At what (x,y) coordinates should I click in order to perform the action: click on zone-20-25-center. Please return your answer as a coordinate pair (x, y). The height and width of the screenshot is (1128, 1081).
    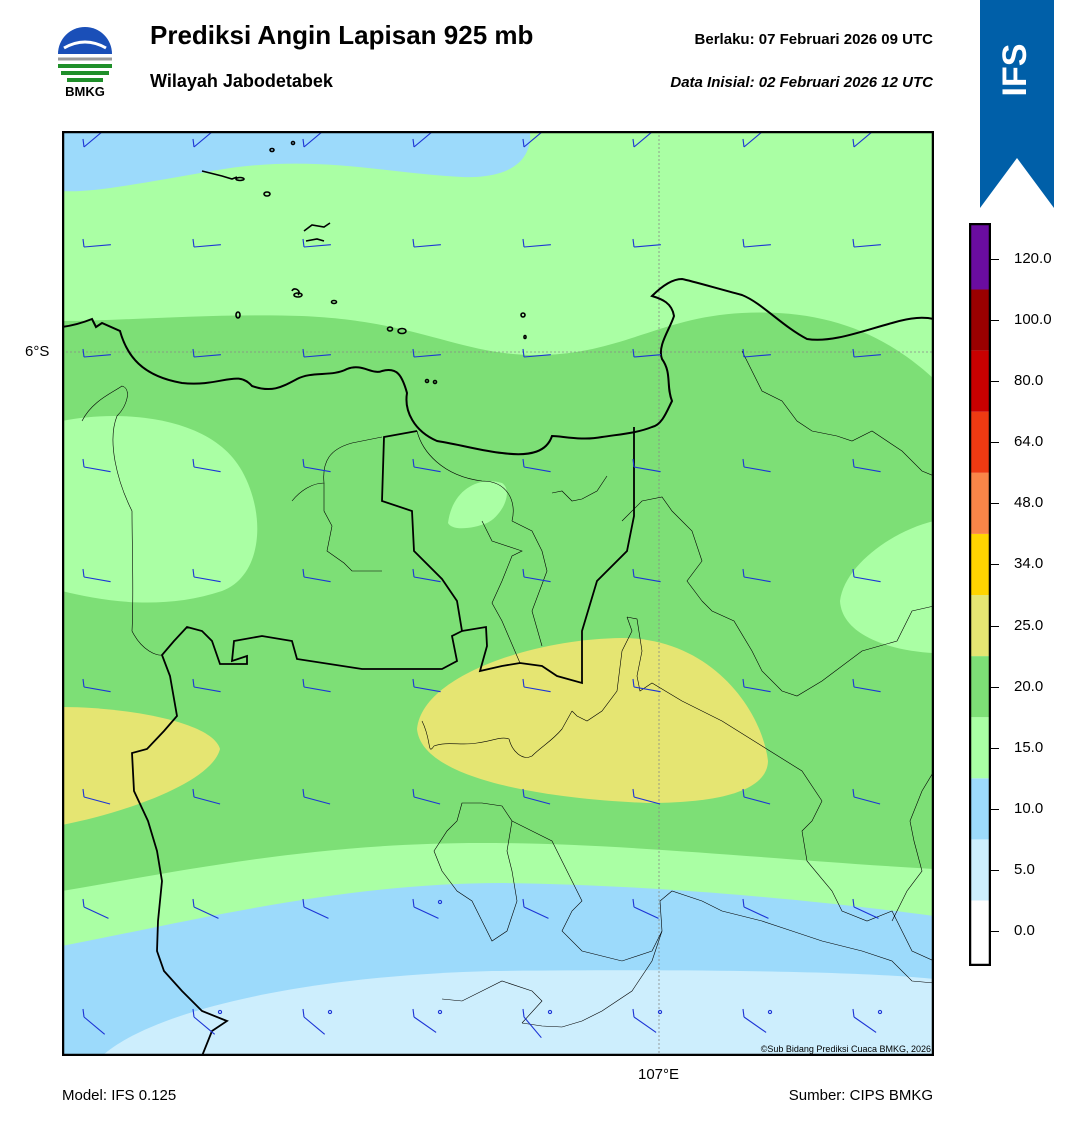
    Looking at the image, I should click on (592, 720).